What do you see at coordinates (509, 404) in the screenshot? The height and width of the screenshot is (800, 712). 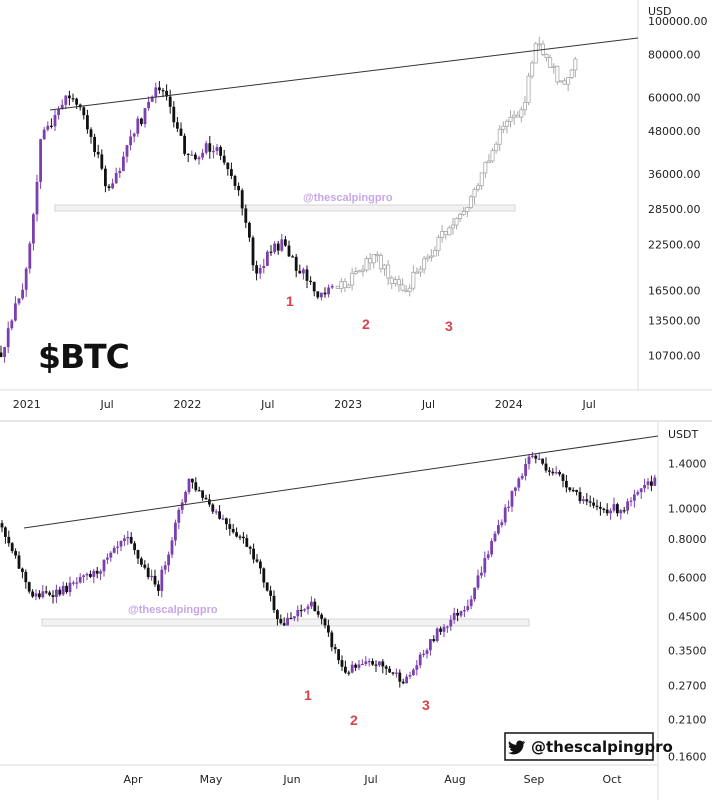 I see `top-x-tick-label: 2024` at bounding box center [509, 404].